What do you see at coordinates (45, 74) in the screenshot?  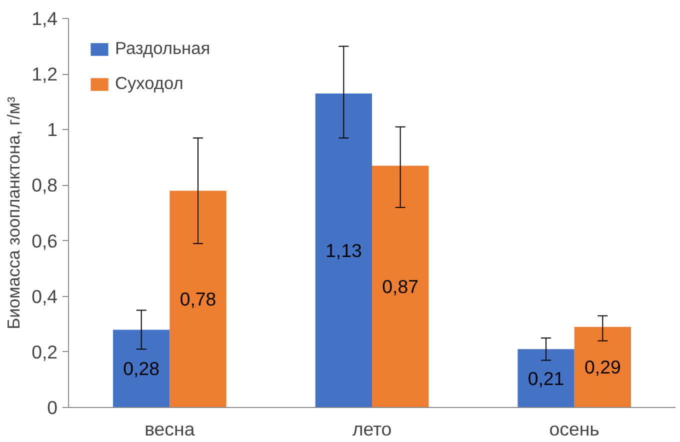 I see `y-tick-label: 1,2` at bounding box center [45, 74].